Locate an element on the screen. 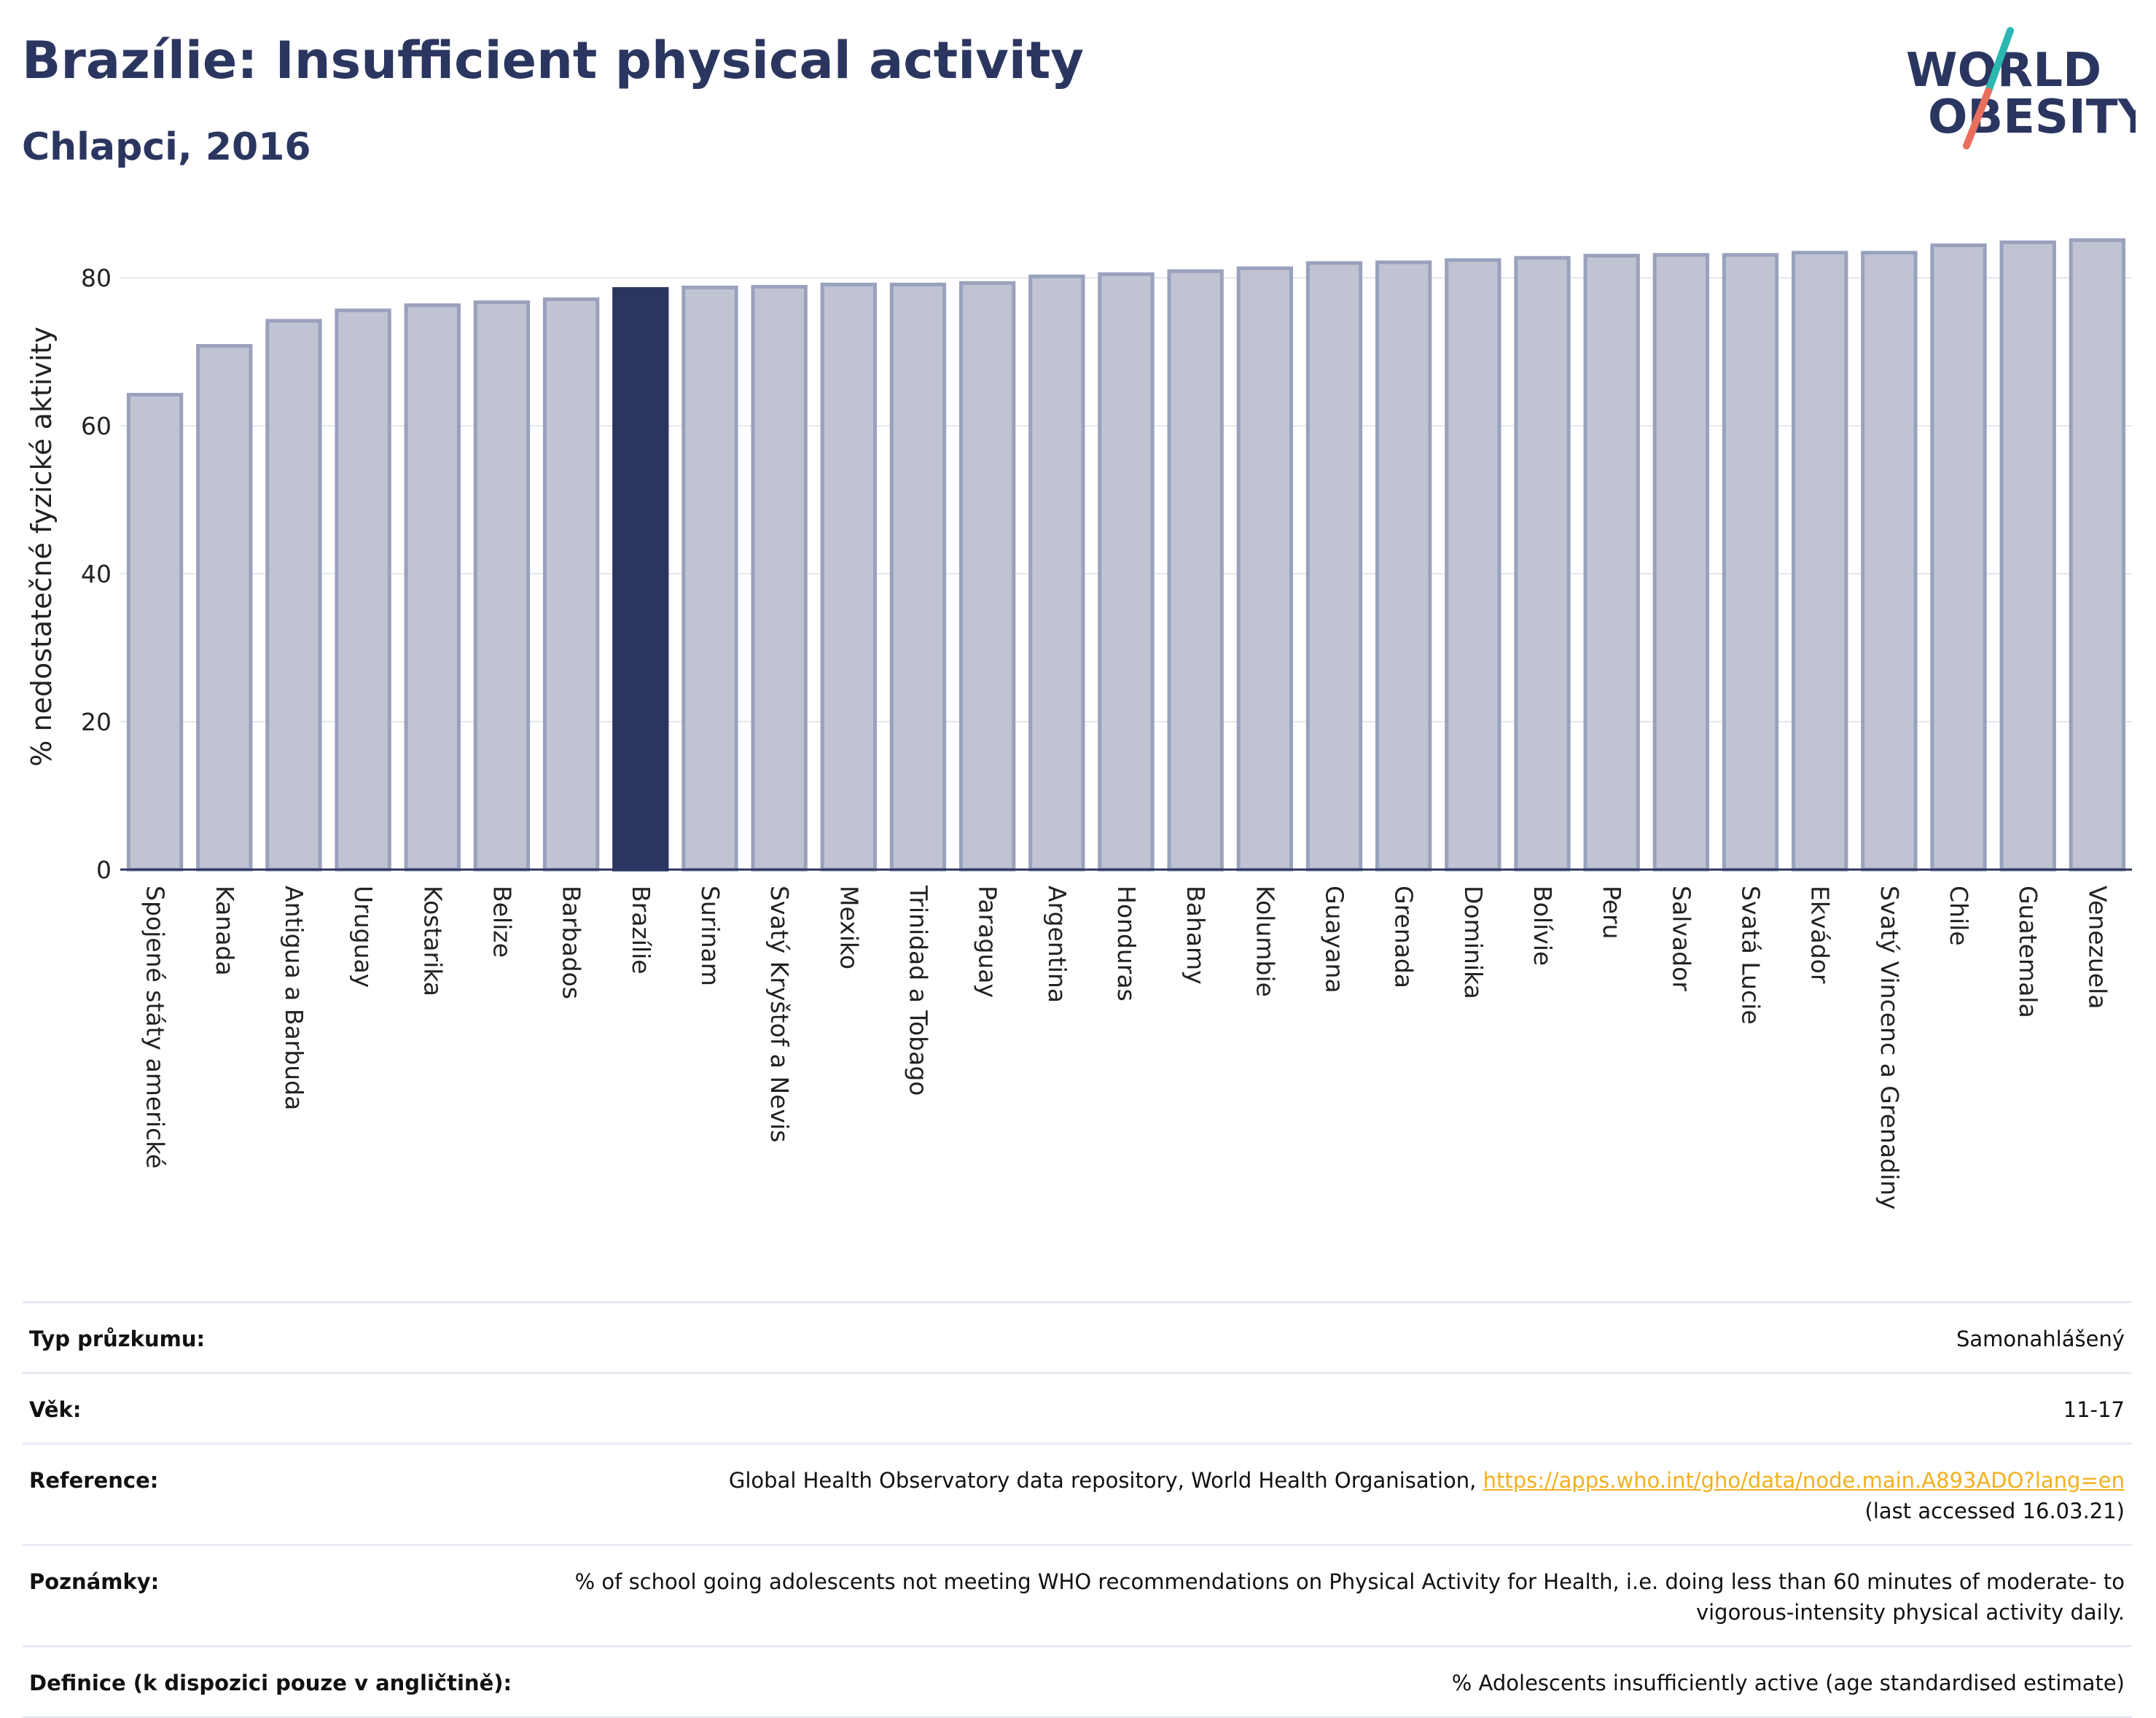  bar-surinam is located at coordinates (710, 578).